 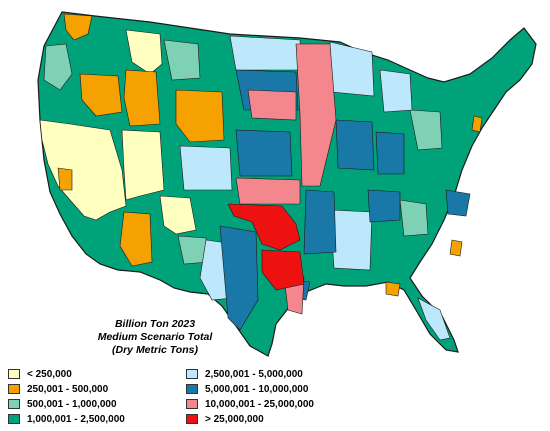 I want to click on region-c2-ca, so click(x=65, y=179).